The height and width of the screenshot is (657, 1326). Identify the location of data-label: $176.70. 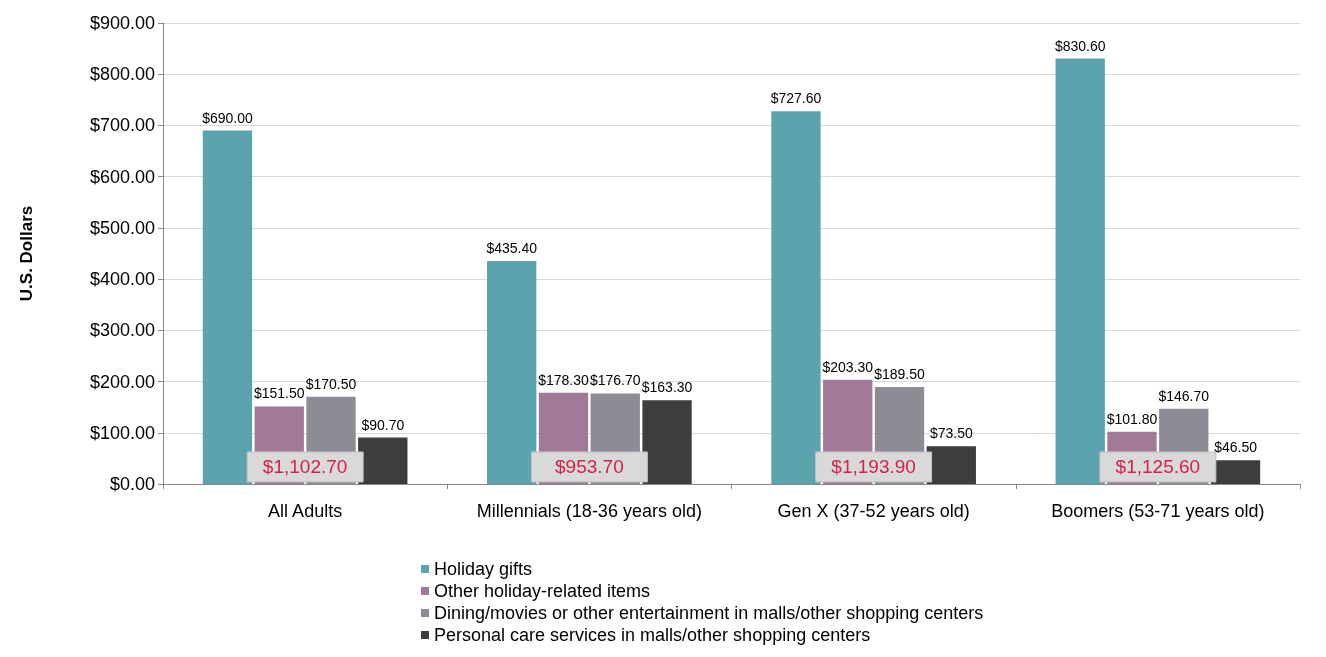
(615, 380).